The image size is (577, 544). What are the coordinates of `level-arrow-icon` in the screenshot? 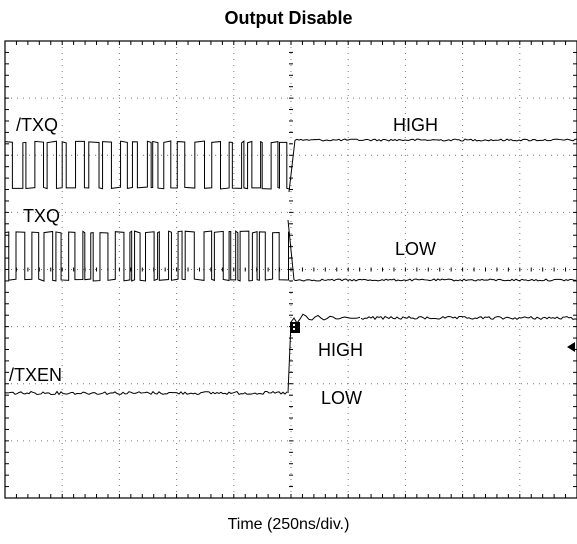 It's located at (571, 347).